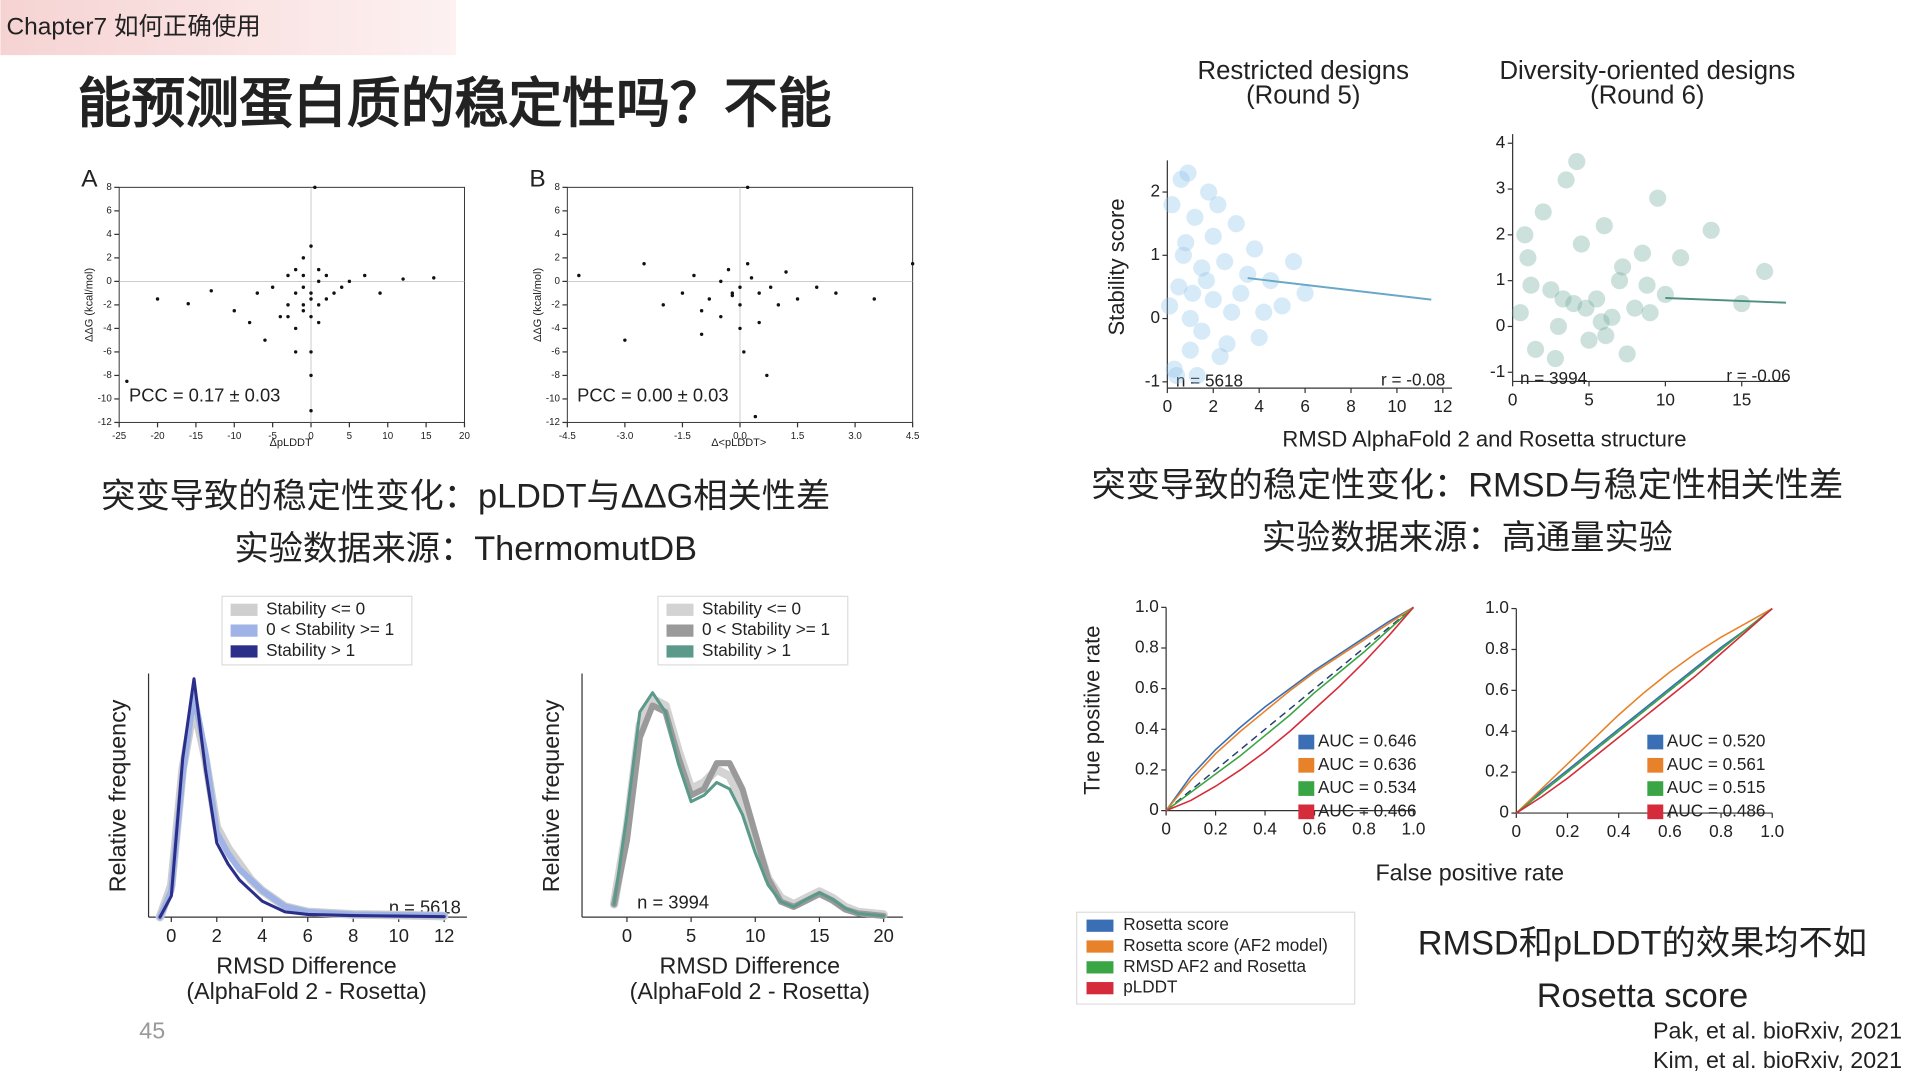 The image size is (1911, 1080). What do you see at coordinates (1367, 741) in the screenshot?
I see `auc-label: AUC = 0.646` at bounding box center [1367, 741].